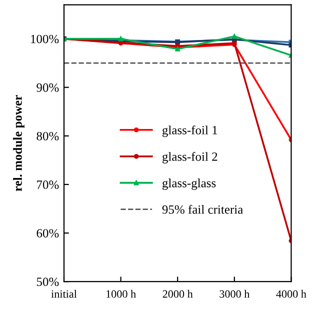  What do you see at coordinates (189, 184) in the screenshot?
I see `legend-label: glass-glass` at bounding box center [189, 184].